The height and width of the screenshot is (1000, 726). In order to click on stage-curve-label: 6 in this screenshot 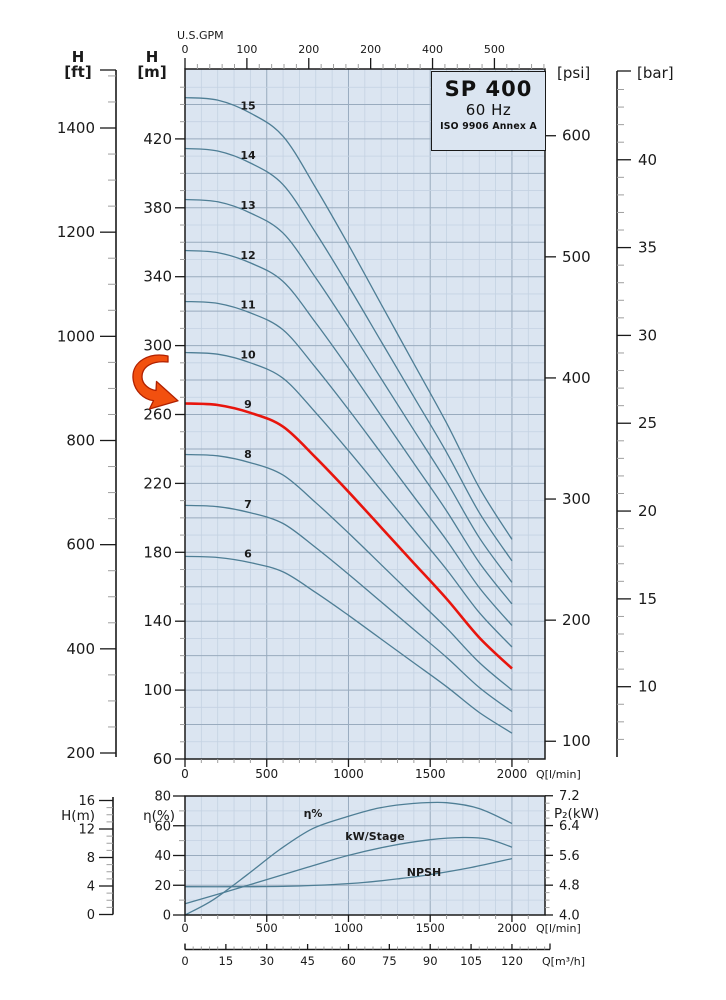, I will do `click(248, 554)`.